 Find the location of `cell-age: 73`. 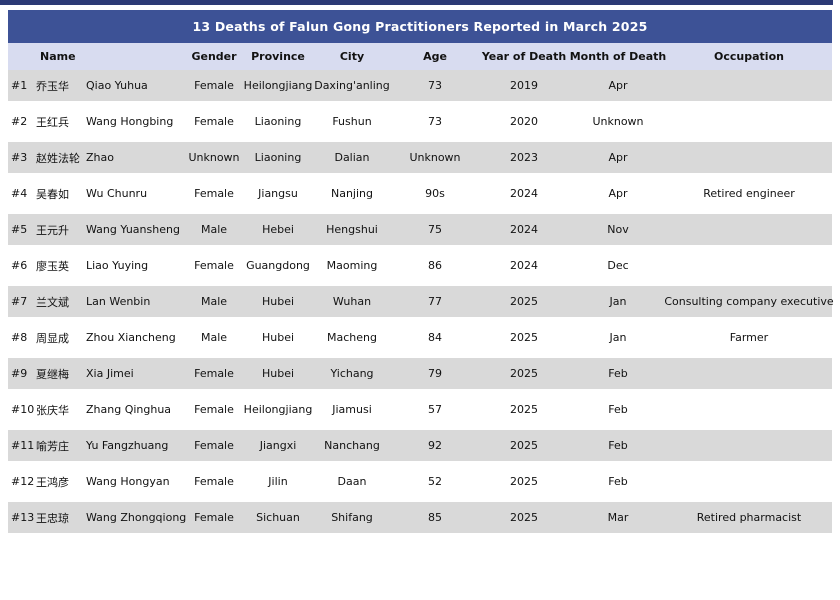

cell-age: 73 is located at coordinates (435, 85).